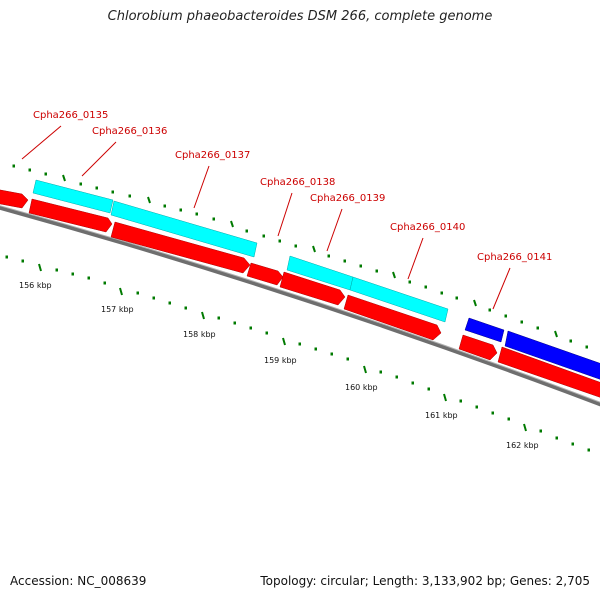 The width and height of the screenshot is (600, 600). I want to click on highlight-genes, so click(532, 348).